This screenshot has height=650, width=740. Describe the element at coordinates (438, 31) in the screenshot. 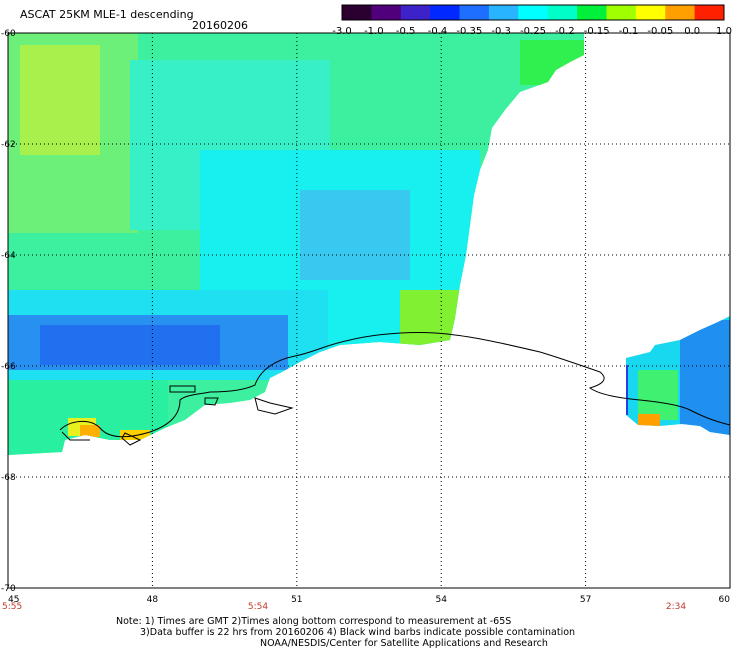

I see `colorbar-label: -0.4` at that location.